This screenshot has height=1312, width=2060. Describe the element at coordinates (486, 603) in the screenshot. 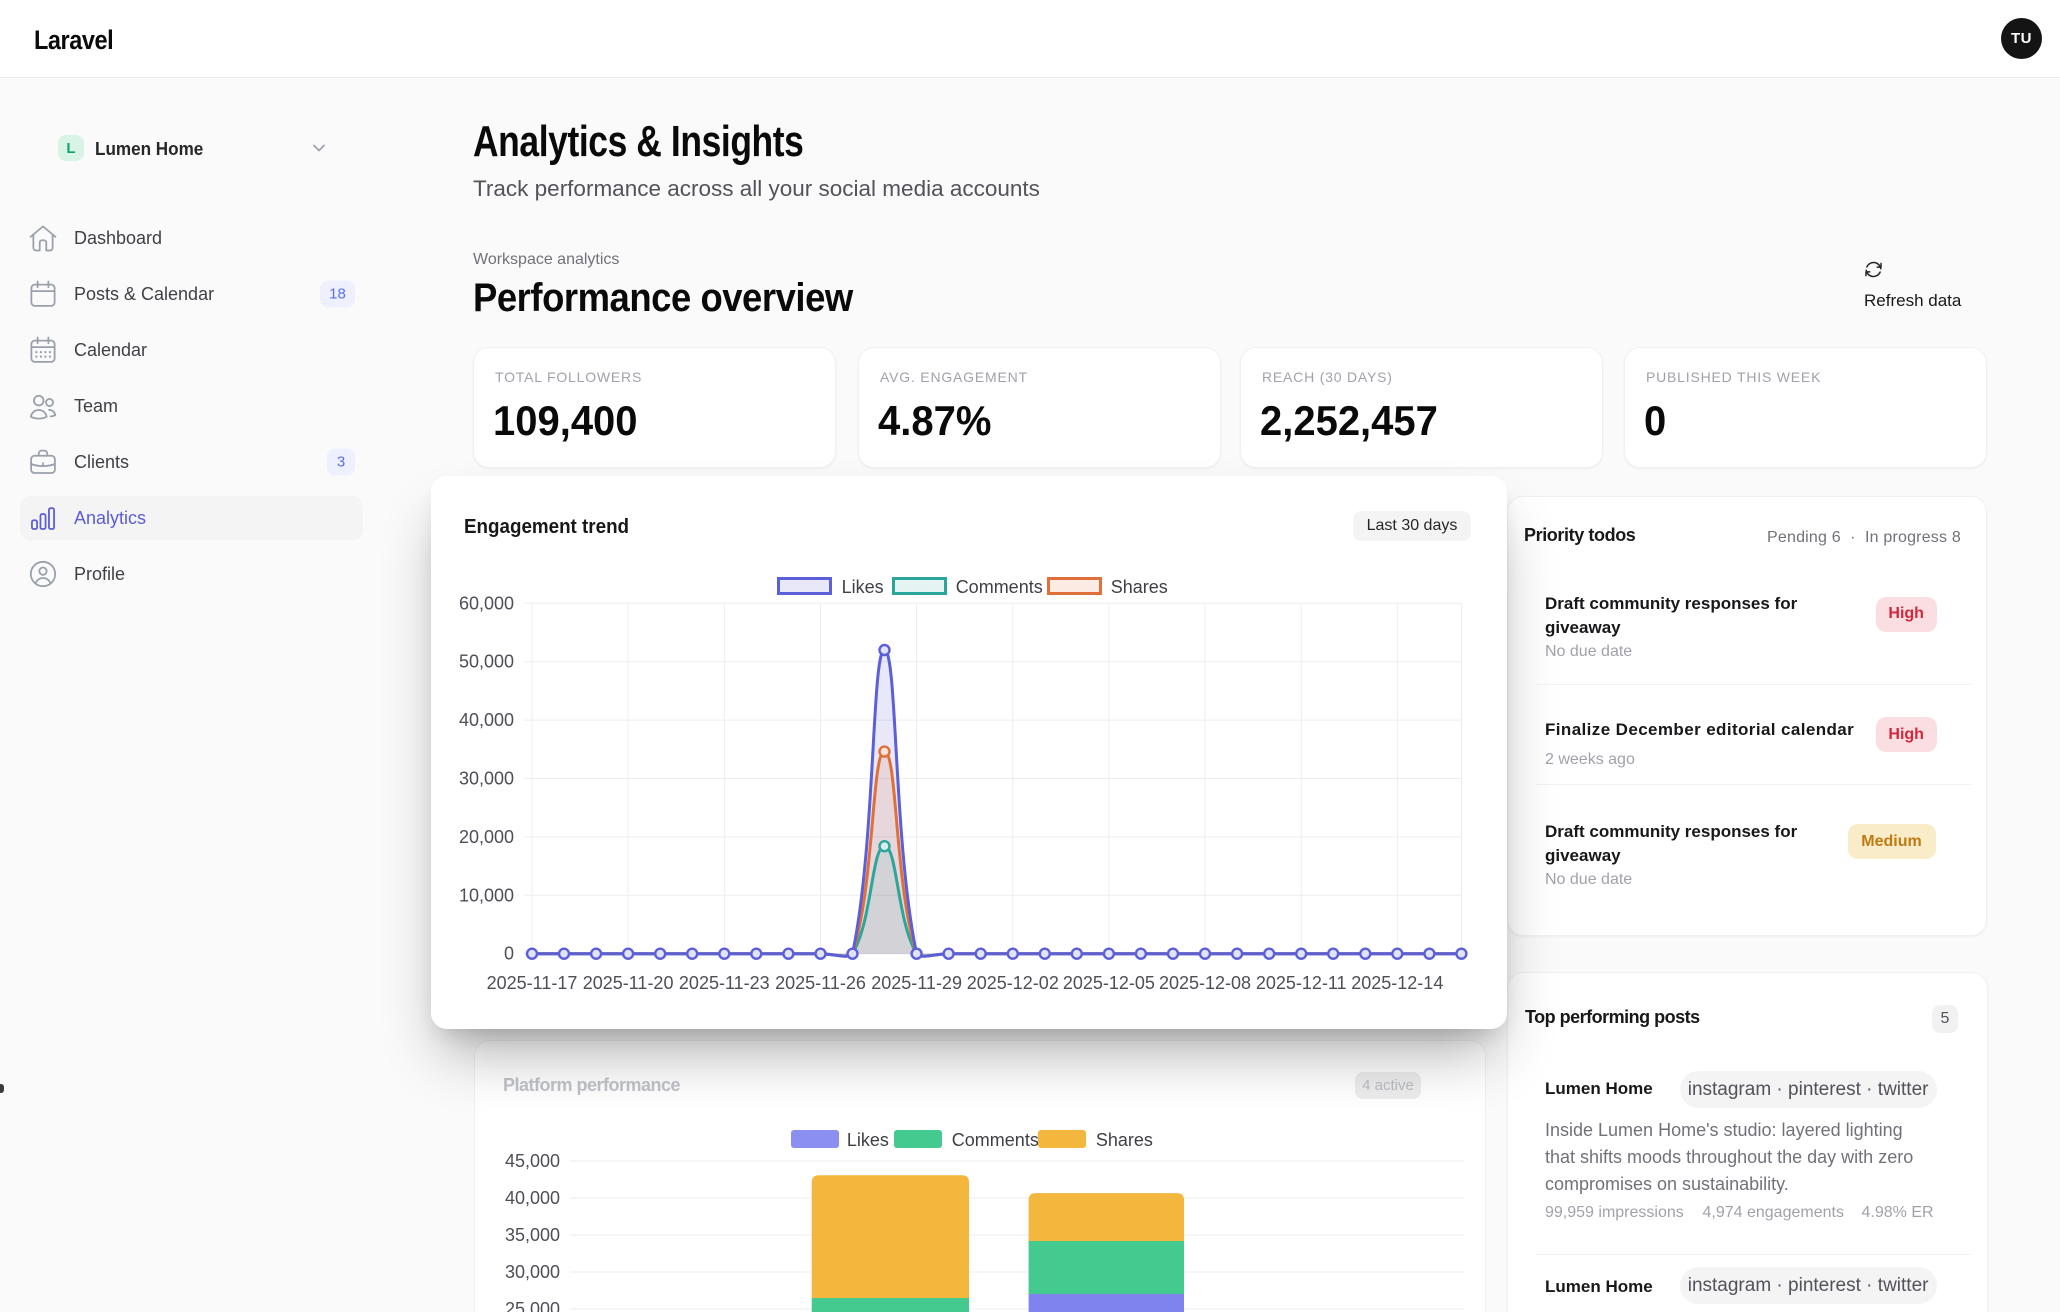

I see `svg-text: 60,000` at that location.